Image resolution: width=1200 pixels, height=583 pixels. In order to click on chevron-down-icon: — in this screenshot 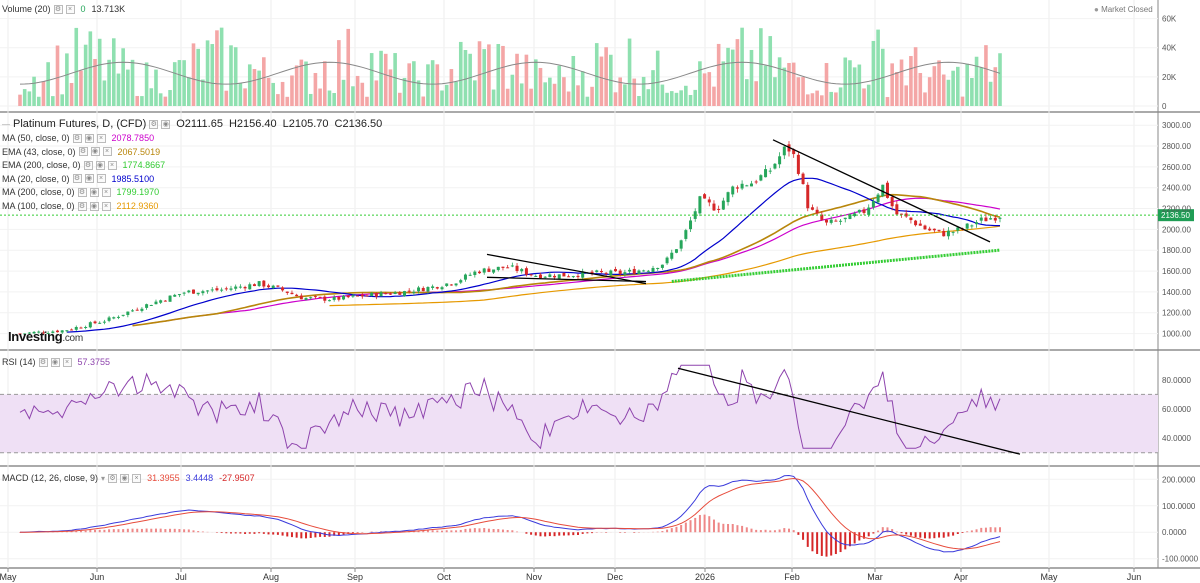, I will do `click(6, 124)`.